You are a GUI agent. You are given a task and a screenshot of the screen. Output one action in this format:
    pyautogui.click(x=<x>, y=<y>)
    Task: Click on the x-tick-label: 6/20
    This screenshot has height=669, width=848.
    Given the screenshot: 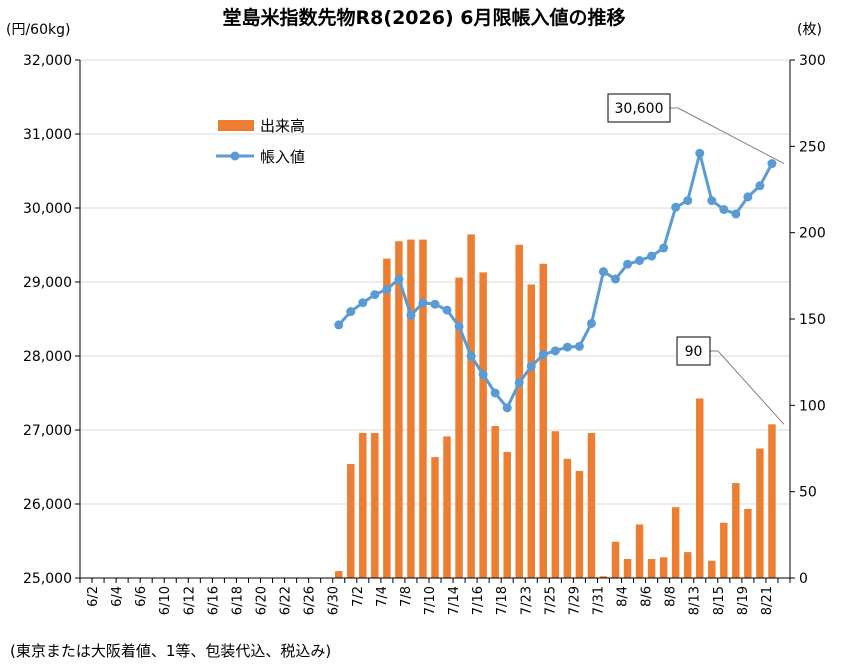 What is the action you would take?
    pyautogui.click(x=262, y=600)
    